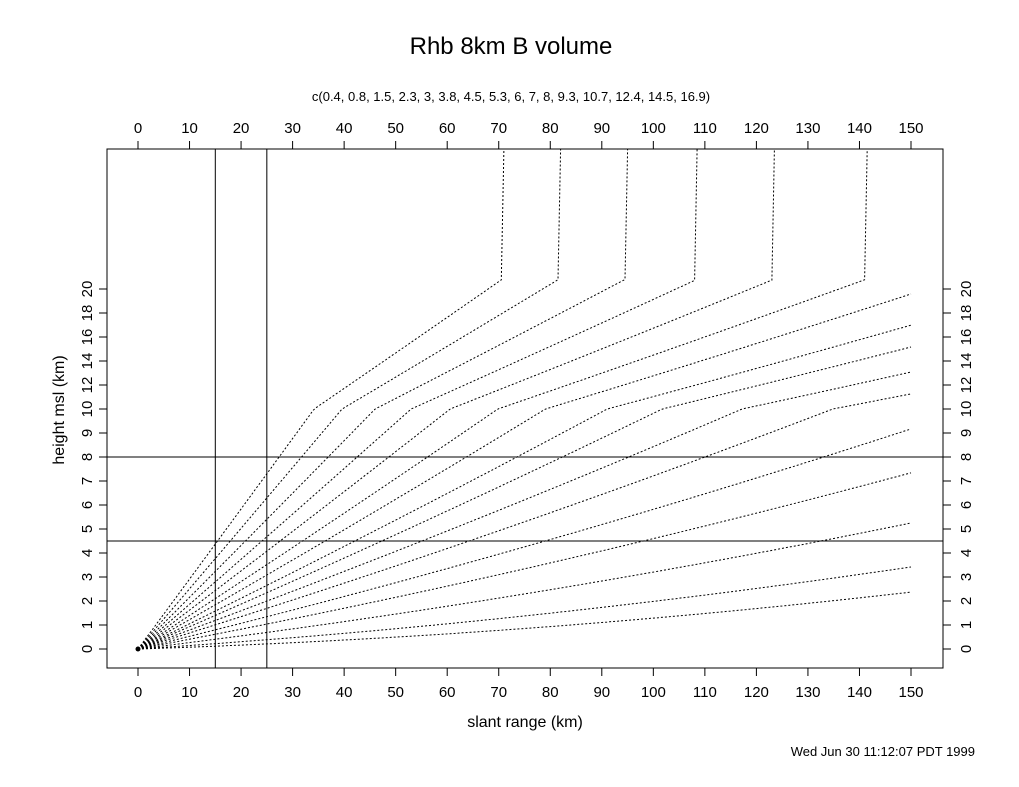 This screenshot has width=1019, height=787. I want to click on x-tick-label-bottom: 80, so click(550, 692).